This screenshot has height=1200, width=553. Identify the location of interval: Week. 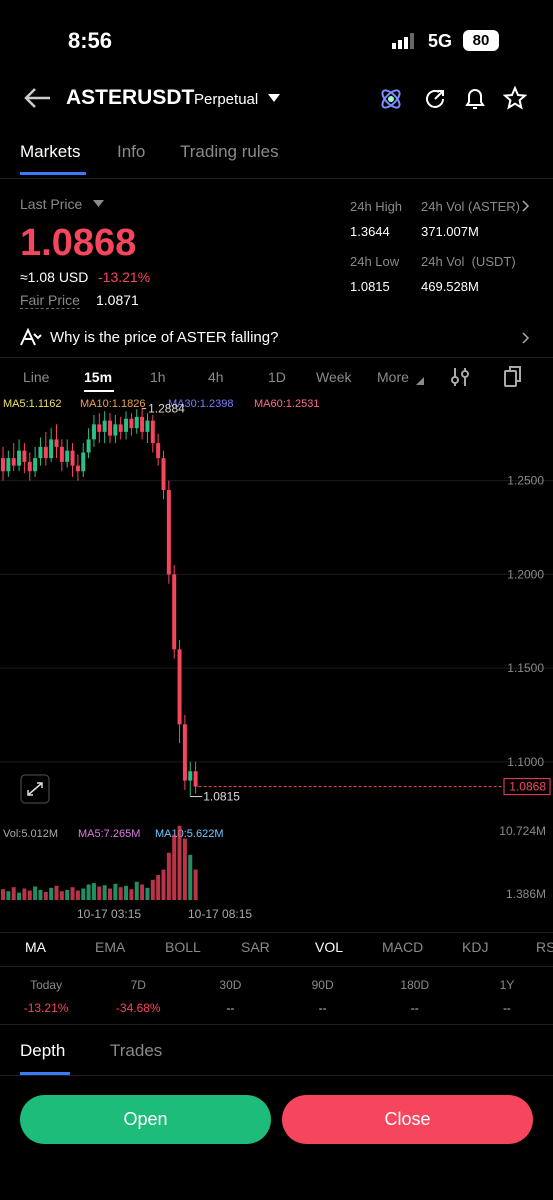
(334, 377).